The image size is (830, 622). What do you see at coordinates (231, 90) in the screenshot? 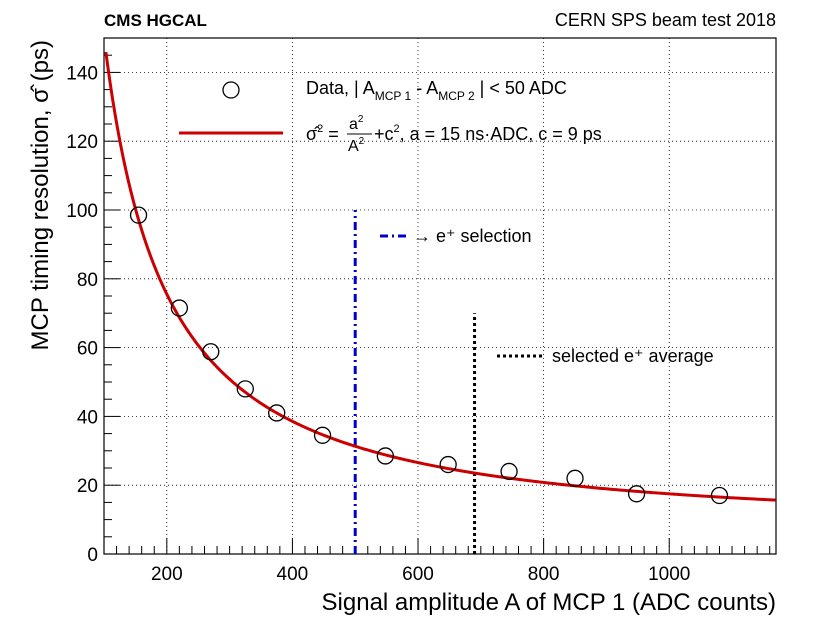
I see `legend-data-marker` at bounding box center [231, 90].